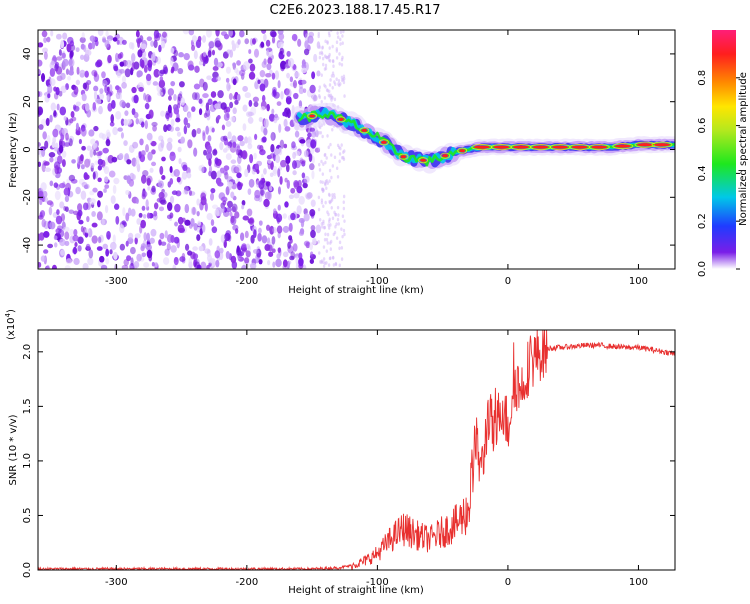 The height and width of the screenshot is (604, 750). What do you see at coordinates (27, 149) in the screenshot?
I see `spectrogram-y-tick-label: 0` at bounding box center [27, 149].